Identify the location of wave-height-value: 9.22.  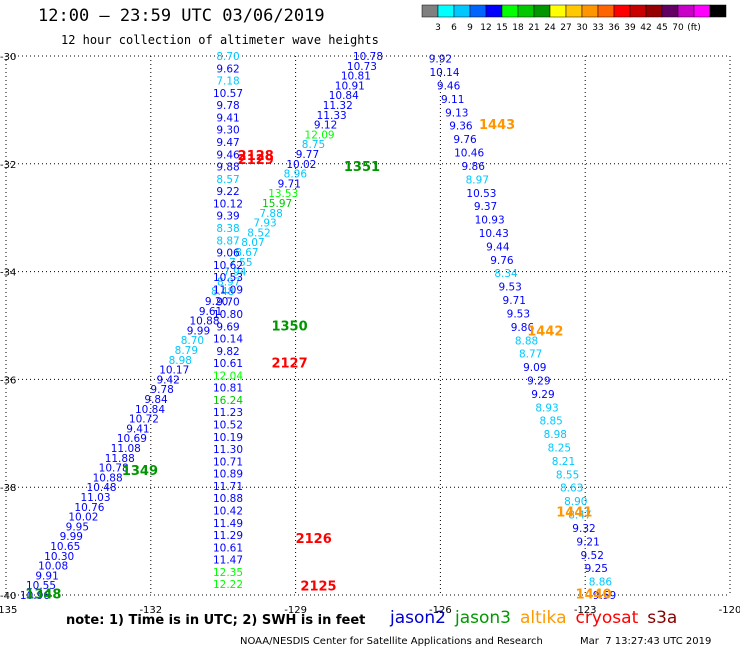
(227, 192).